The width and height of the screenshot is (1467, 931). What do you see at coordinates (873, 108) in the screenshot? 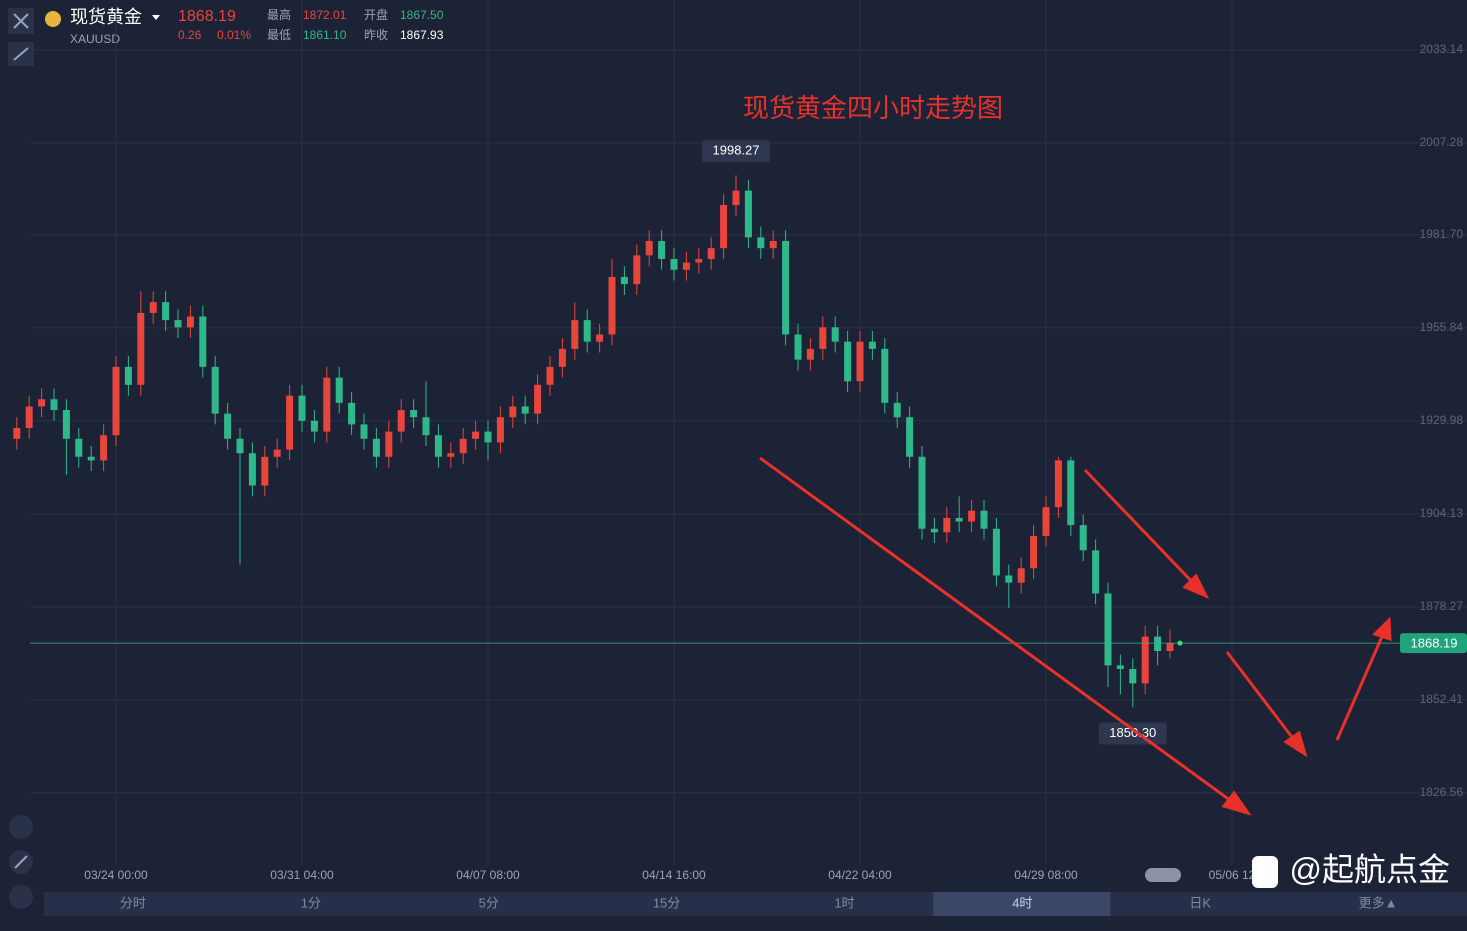
I see `chart-title: 现货黄金四小时走势图` at bounding box center [873, 108].